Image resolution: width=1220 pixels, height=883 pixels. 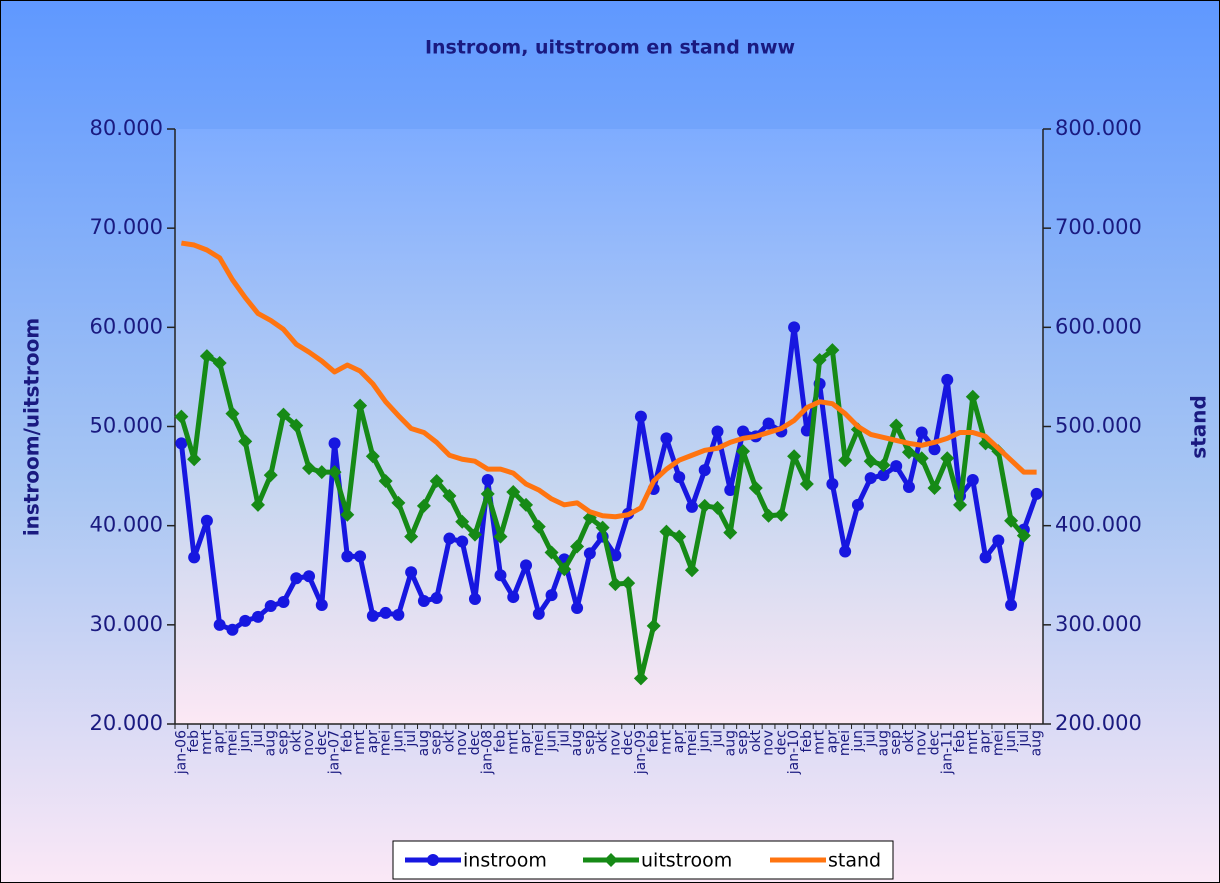 What do you see at coordinates (610, 48) in the screenshot?
I see `chart-title: Instroom, uitstroom en stand nww` at bounding box center [610, 48].